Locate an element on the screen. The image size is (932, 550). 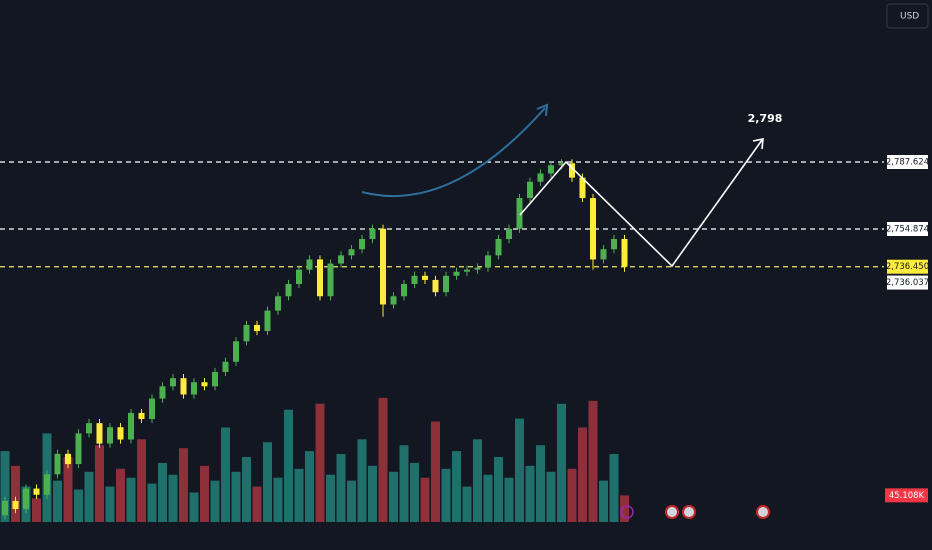
currency-label: USD is located at coordinates (909, 17).